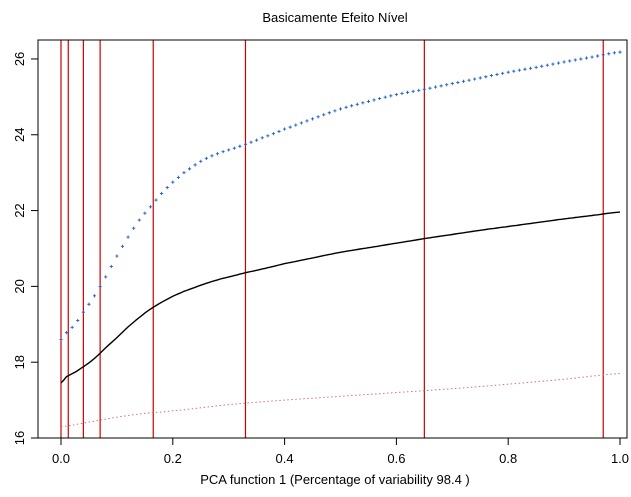 The height and width of the screenshot is (497, 631). I want to click on x-tick-label-1: 0.2, so click(173, 458).